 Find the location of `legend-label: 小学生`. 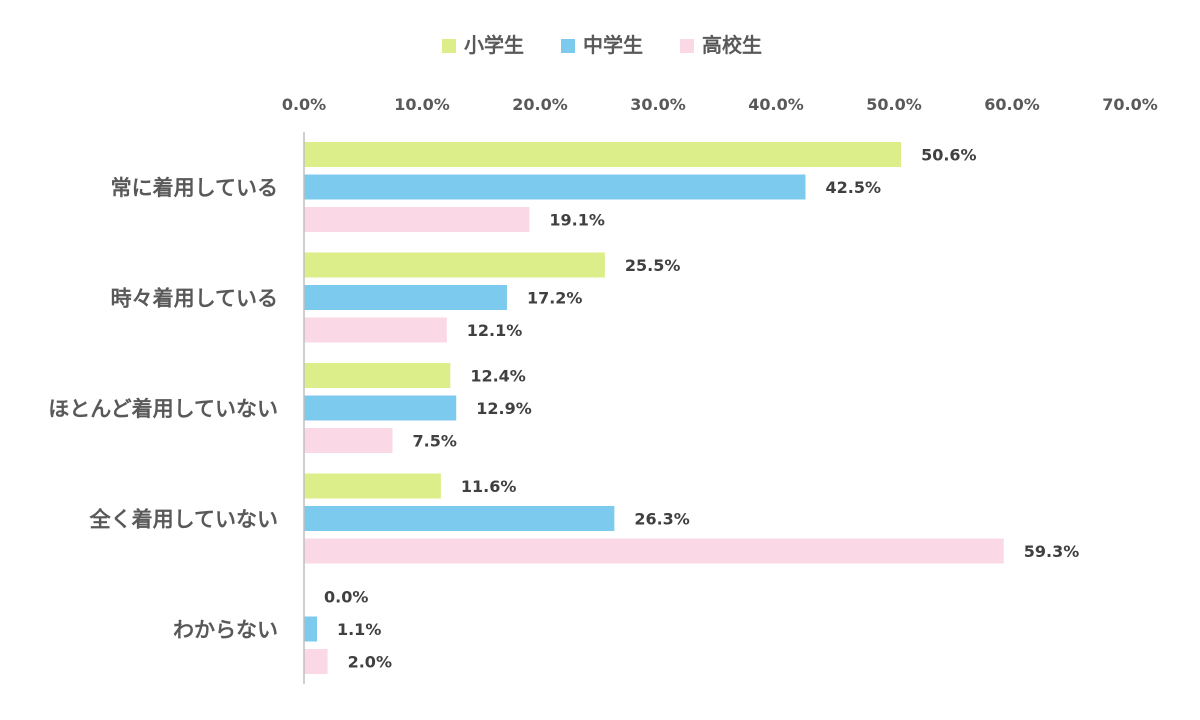

legend-label: 小学生 is located at coordinates (494, 45).